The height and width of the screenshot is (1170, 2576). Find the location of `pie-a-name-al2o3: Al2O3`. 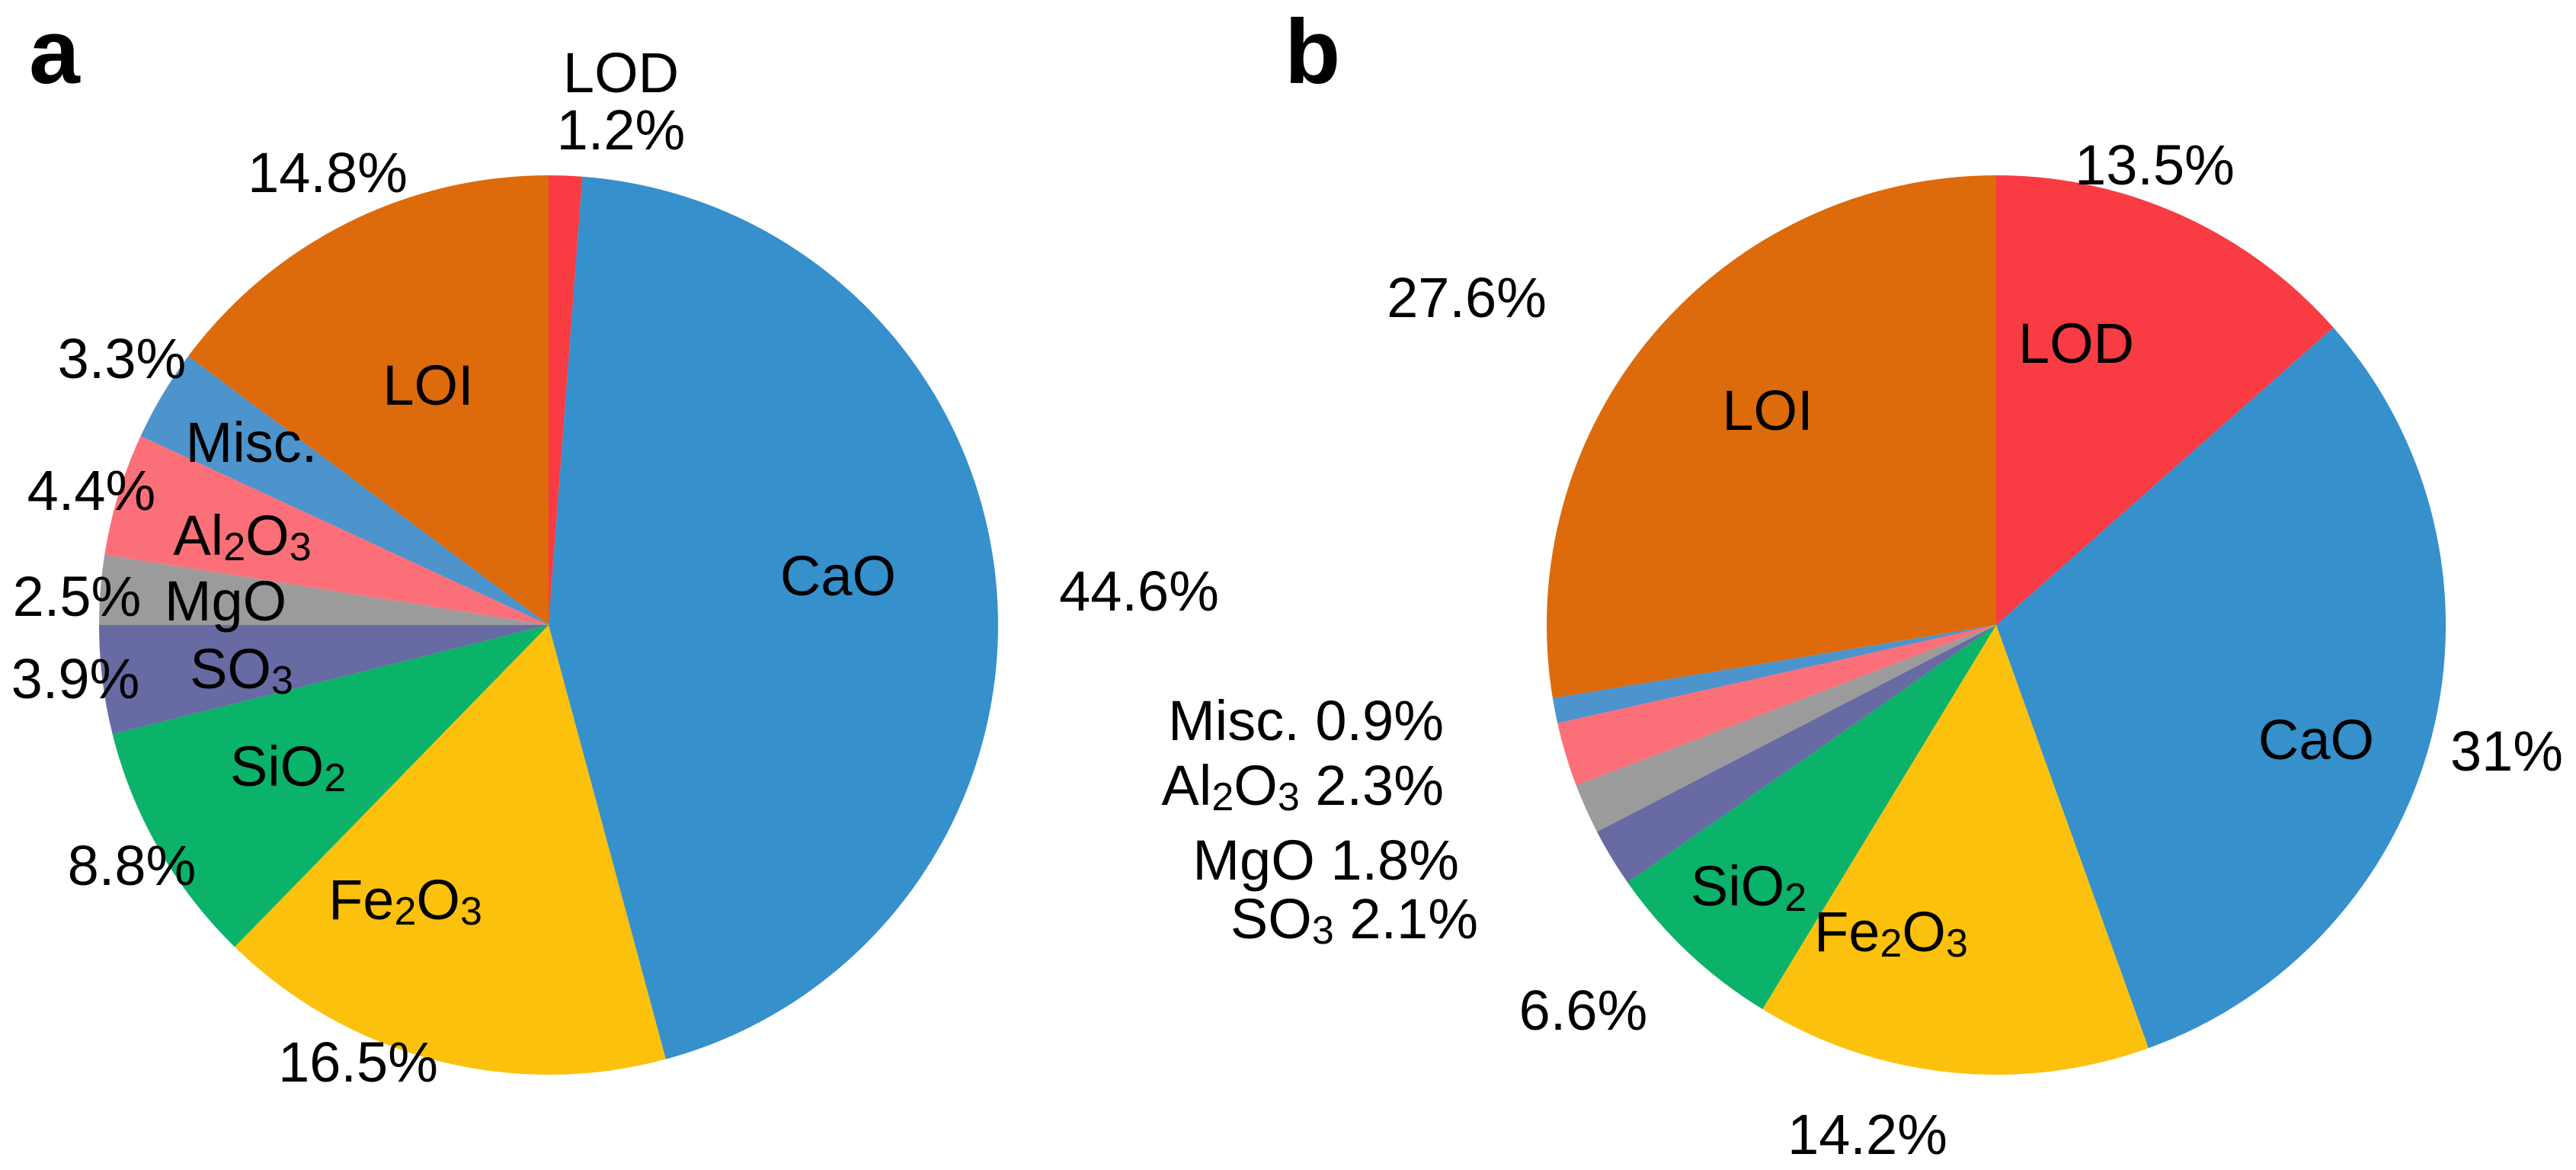

pie-a-name-al2o3: Al2O3 is located at coordinates (242, 537).